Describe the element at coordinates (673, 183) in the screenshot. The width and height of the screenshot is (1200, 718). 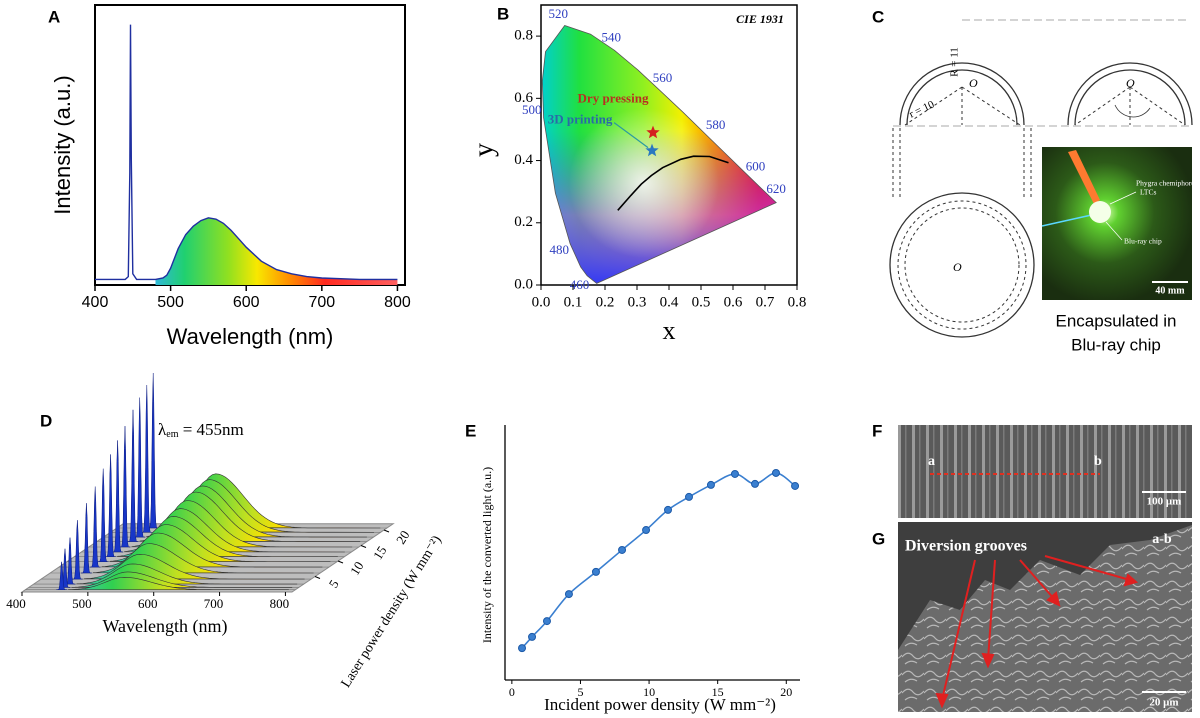
I see `planckian-locus` at that location.